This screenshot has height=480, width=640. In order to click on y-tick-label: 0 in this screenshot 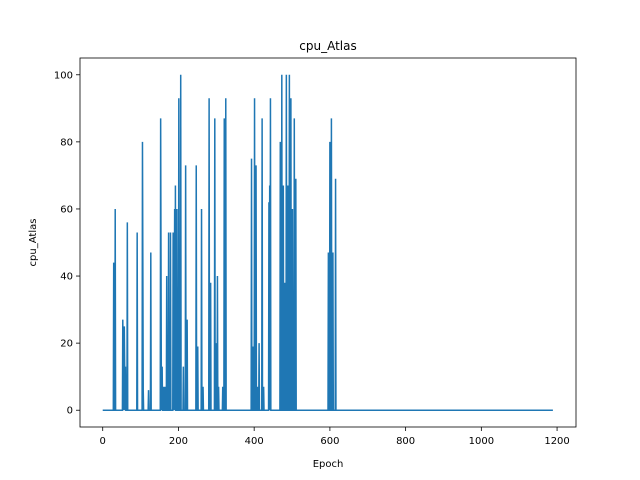, I will do `click(70, 411)`.